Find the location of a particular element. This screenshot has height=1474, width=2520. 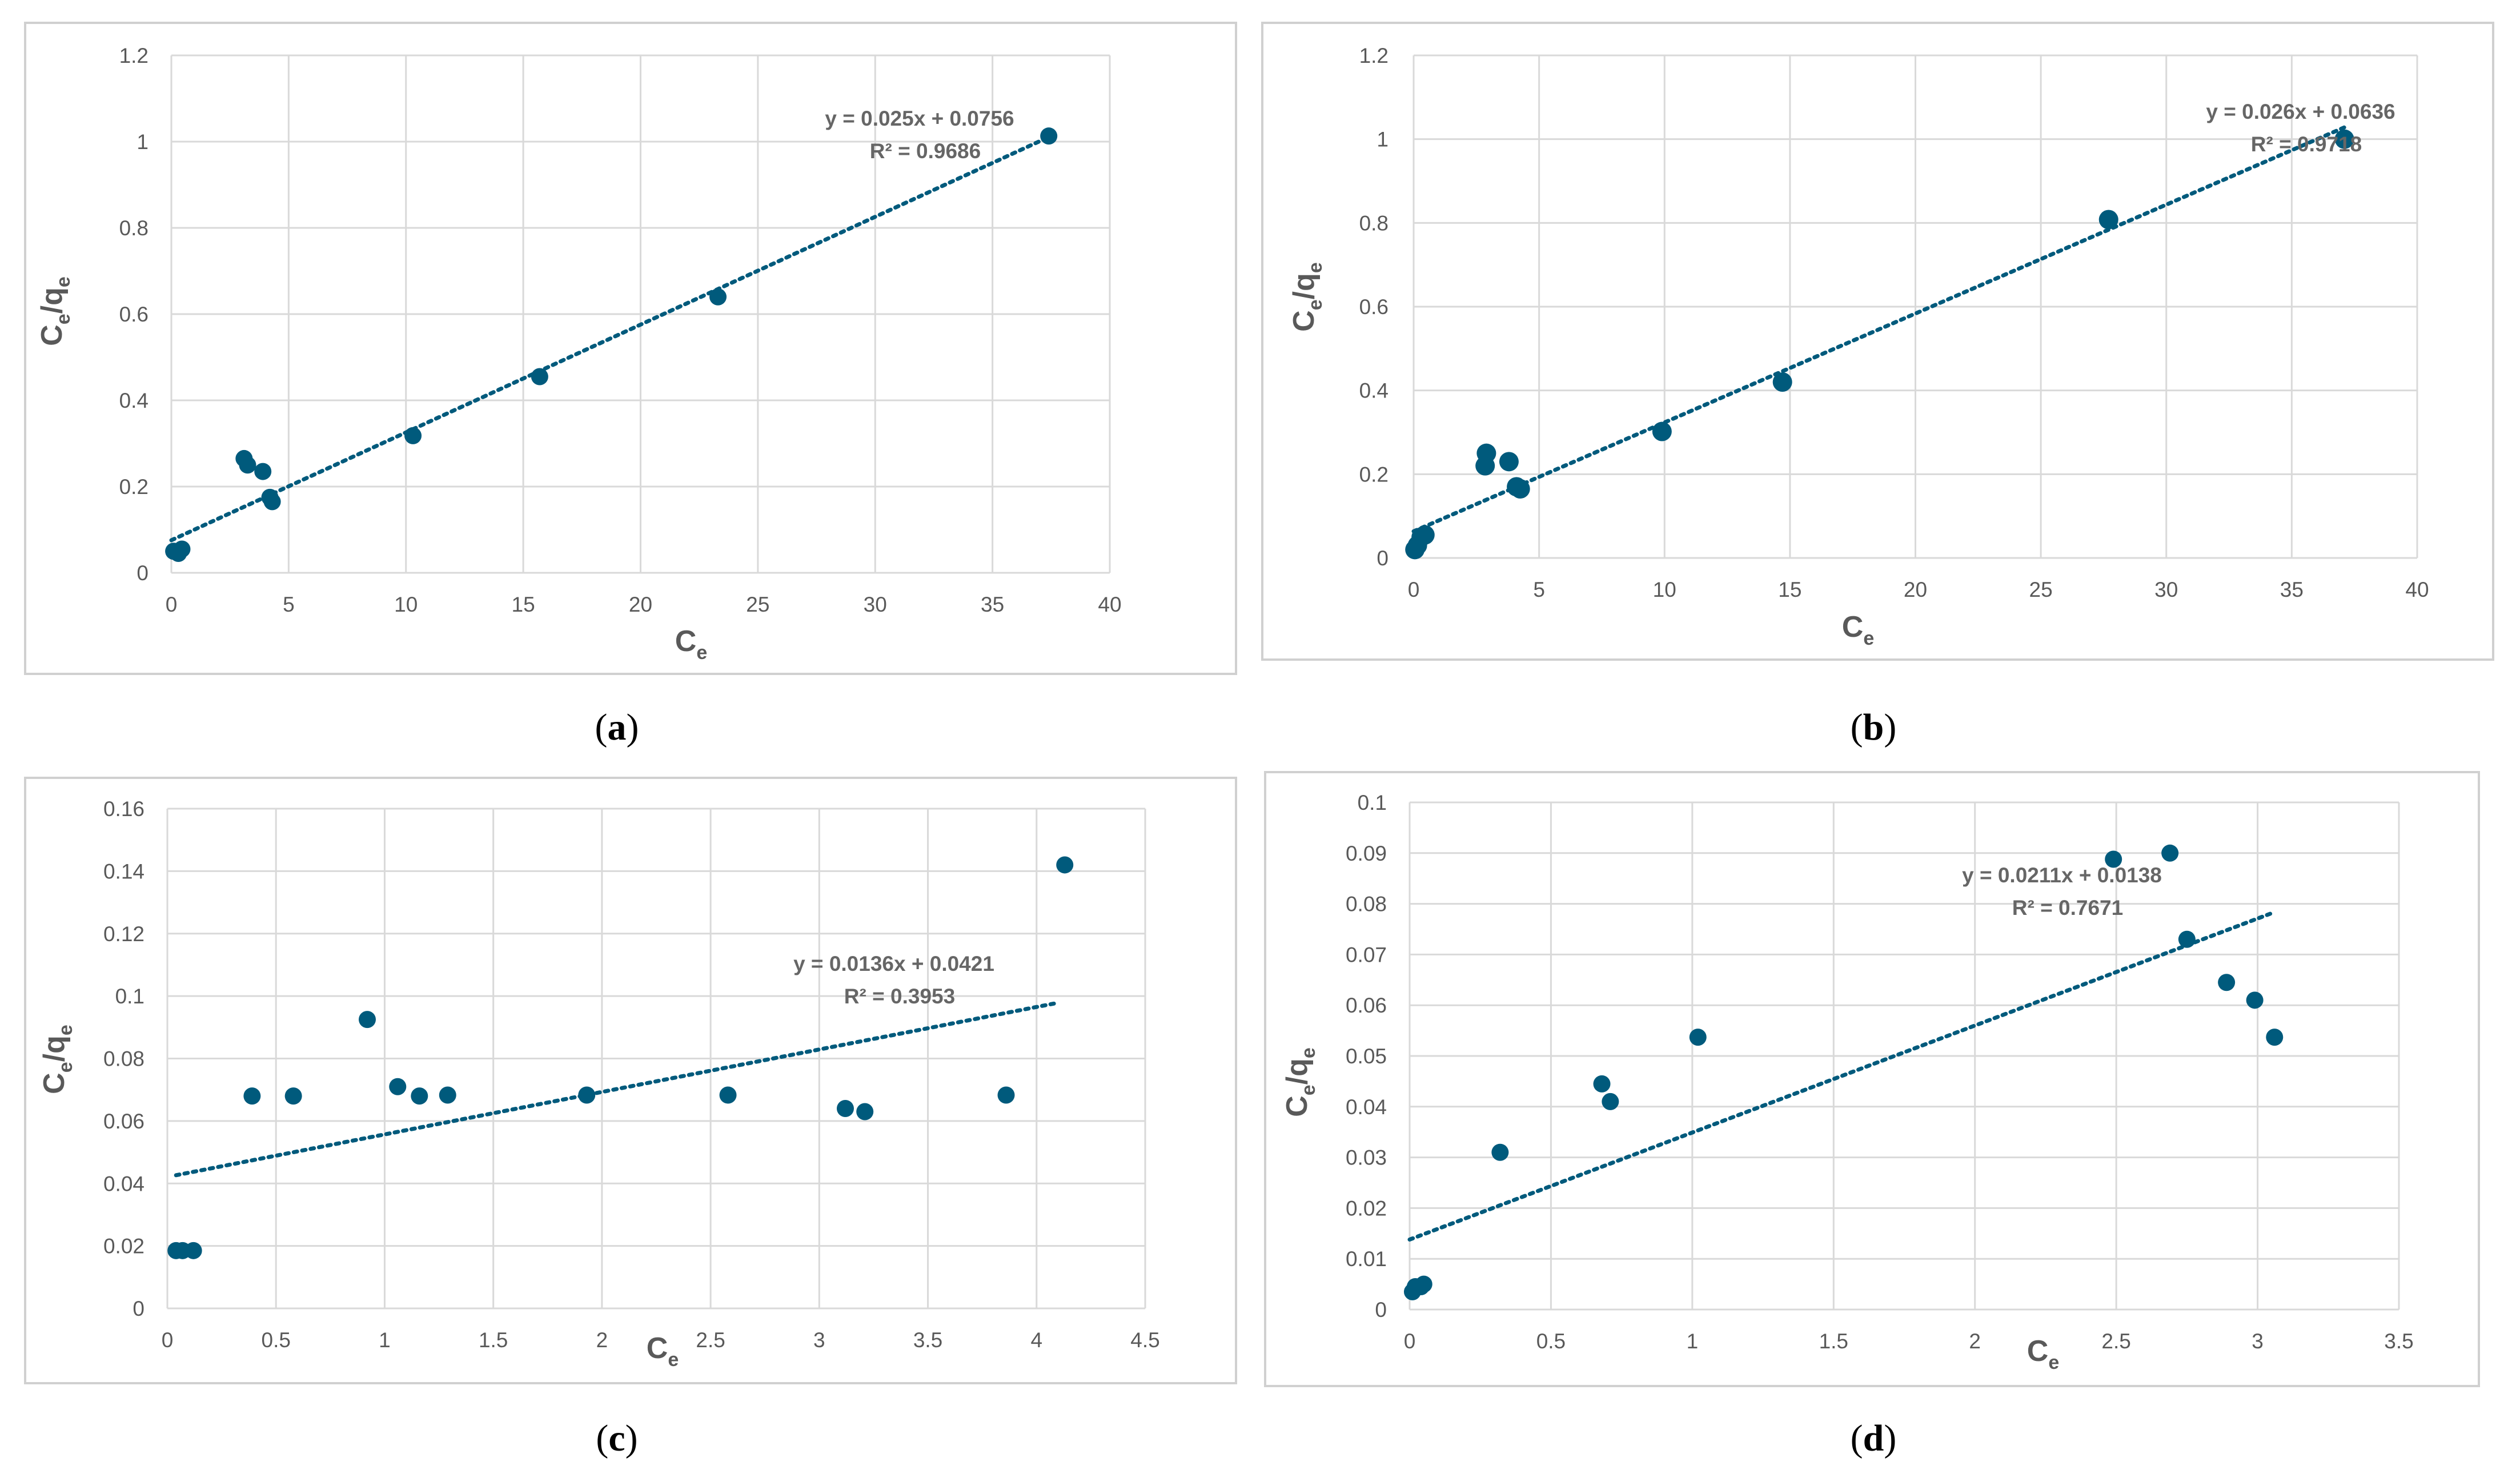

chart-b-yaxis-title-slash: /q is located at coordinates (1304, 286).